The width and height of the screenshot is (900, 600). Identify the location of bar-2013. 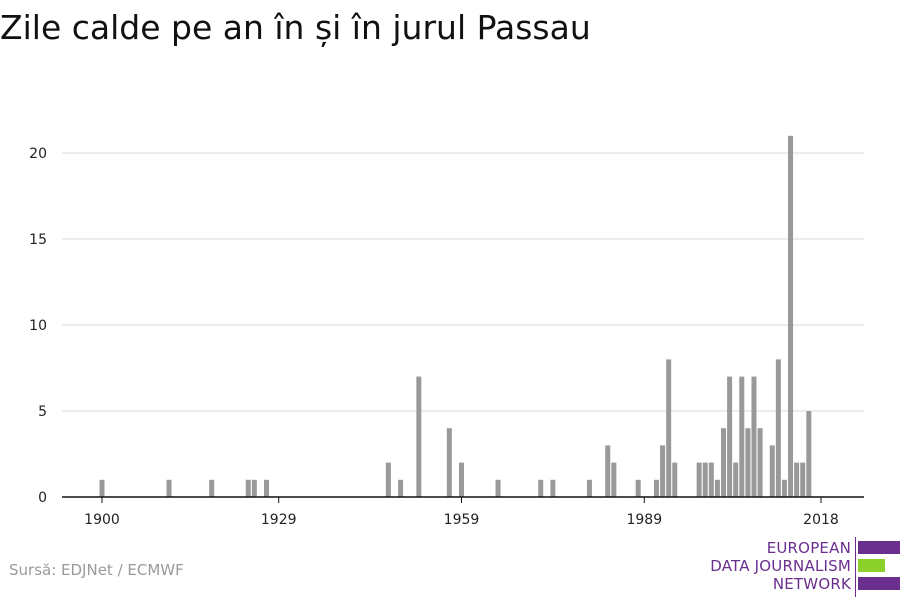
(791, 316).